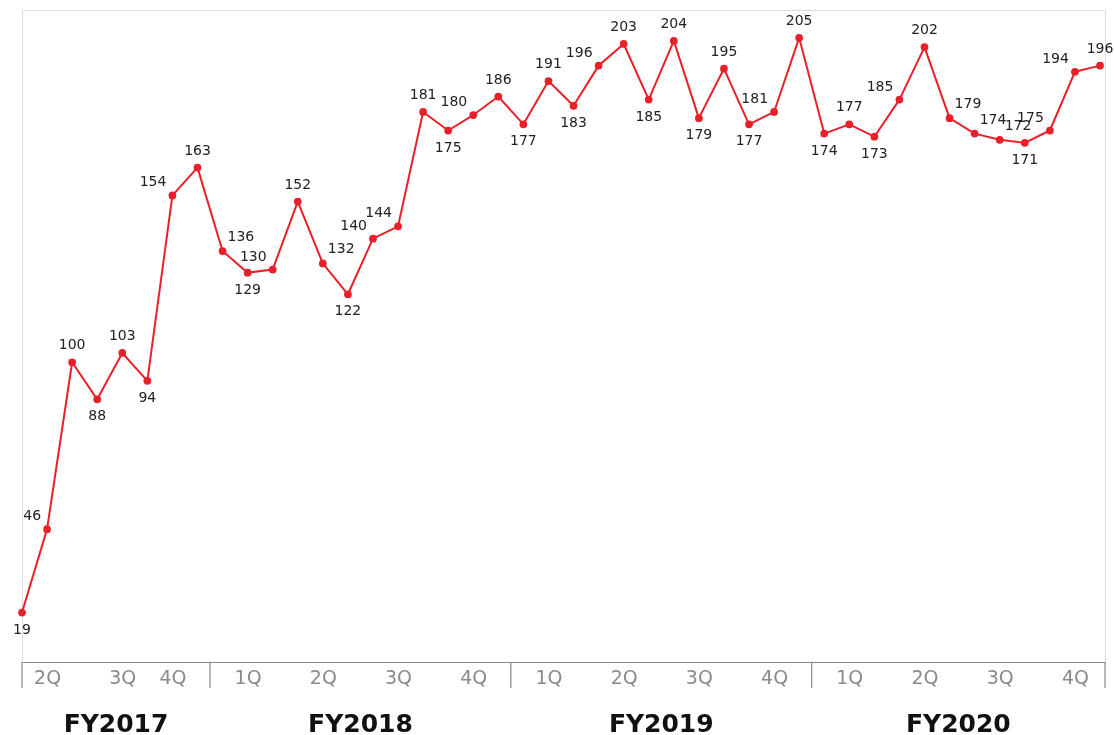 The width and height of the screenshot is (1114, 735). What do you see at coordinates (122, 335) in the screenshot?
I see `data-label: 103` at bounding box center [122, 335].